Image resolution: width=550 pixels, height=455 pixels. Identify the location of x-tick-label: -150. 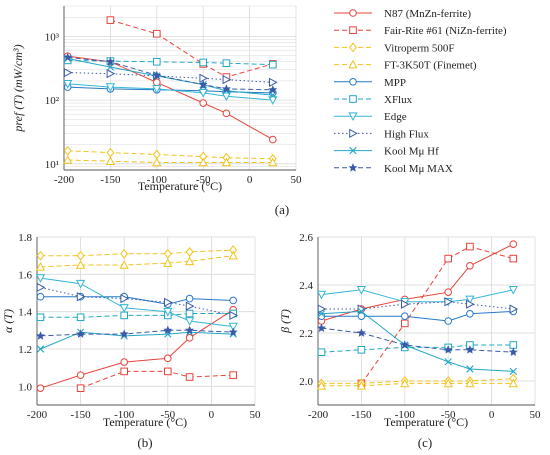
(81, 415).